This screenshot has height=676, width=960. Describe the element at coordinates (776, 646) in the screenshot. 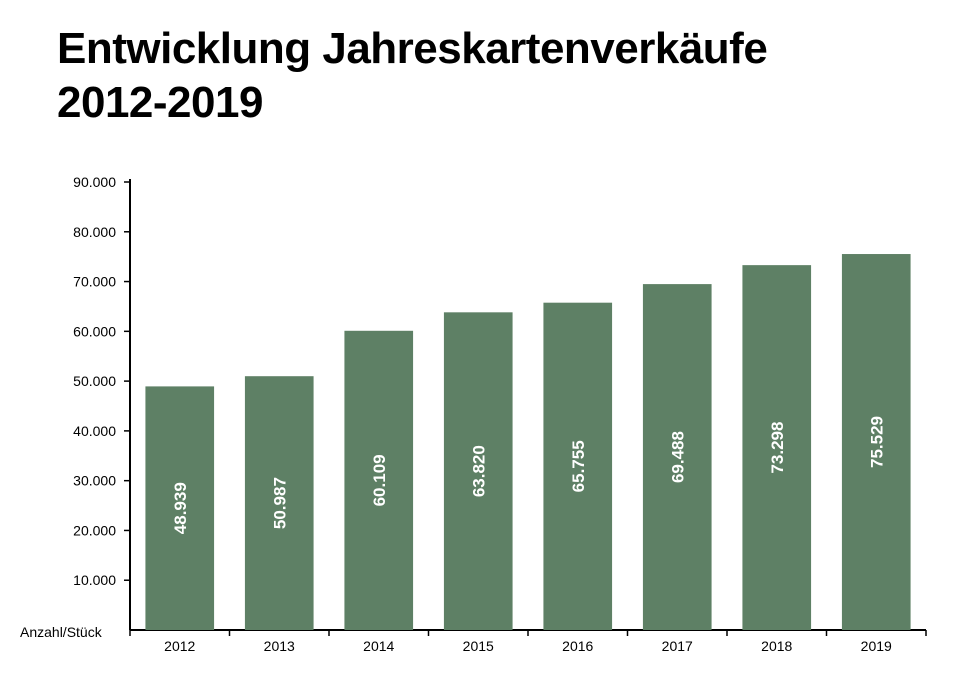

I see `x-tick-label: 2018` at that location.